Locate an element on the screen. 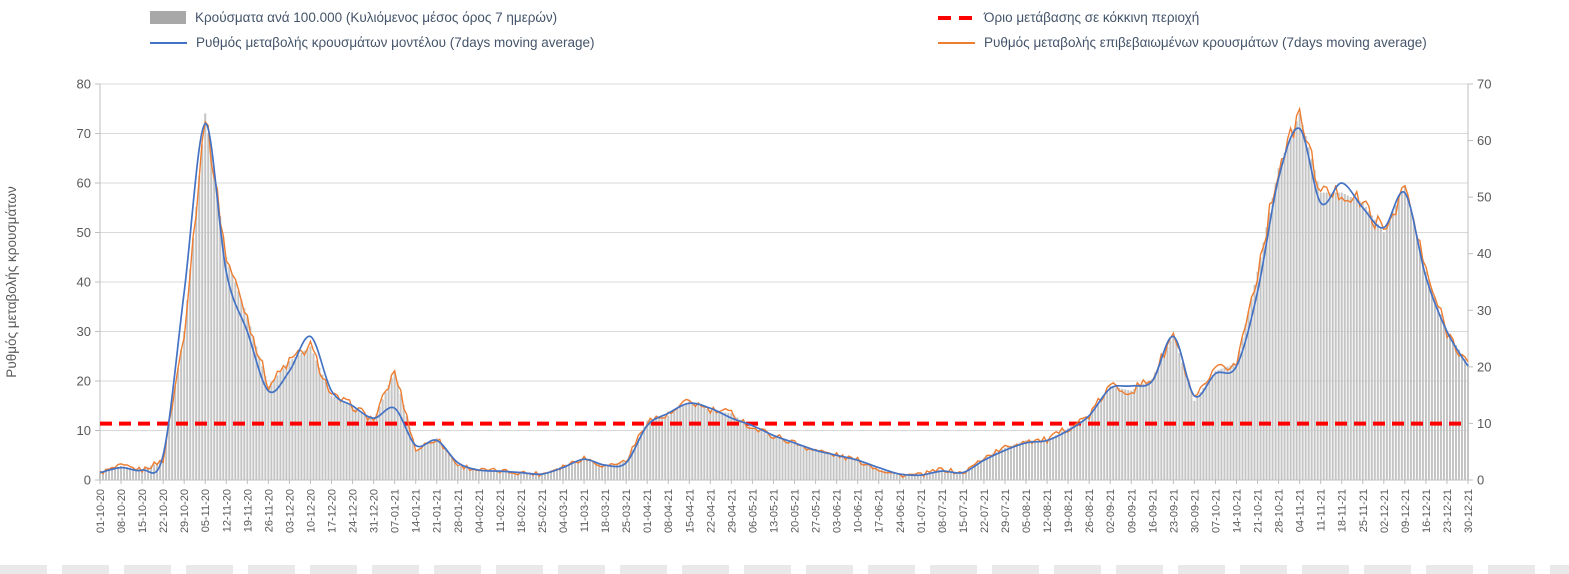 This screenshot has width=1569, height=574. legend-label-threshold: Όριο μετάβασης σε κόκκινη περιοχή is located at coordinates (1092, 17).